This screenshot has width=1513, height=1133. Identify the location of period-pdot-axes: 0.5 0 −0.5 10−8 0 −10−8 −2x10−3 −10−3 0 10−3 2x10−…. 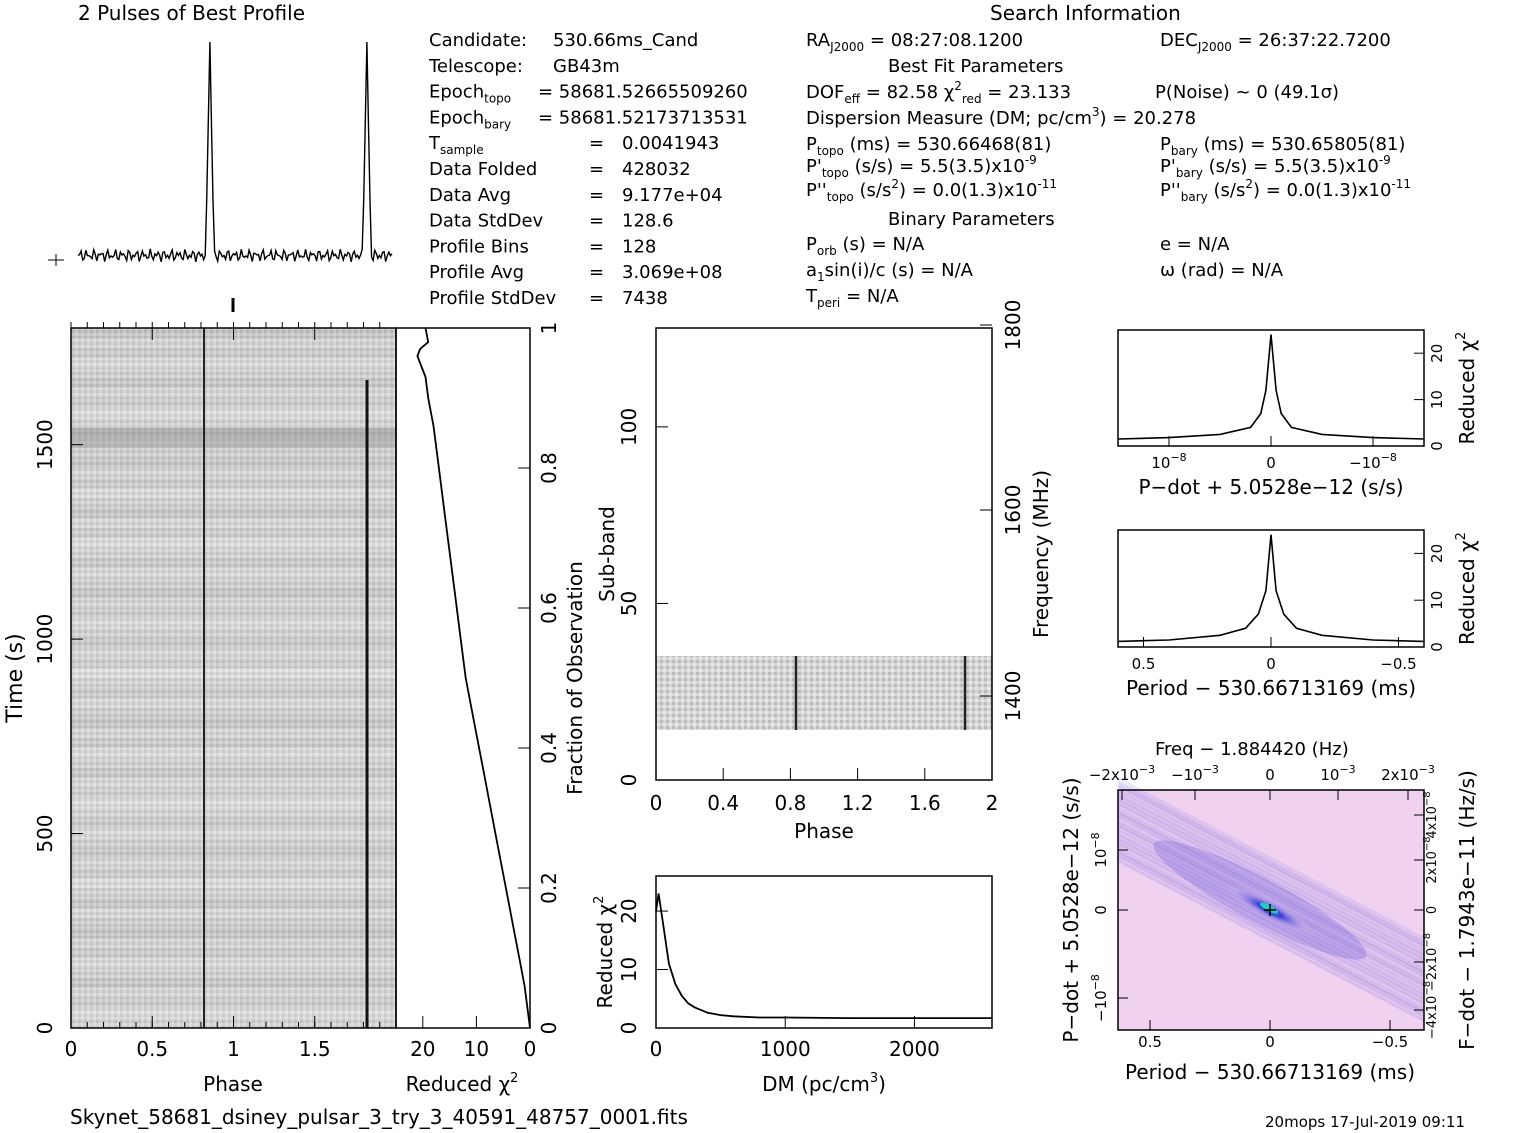
(1269, 923).